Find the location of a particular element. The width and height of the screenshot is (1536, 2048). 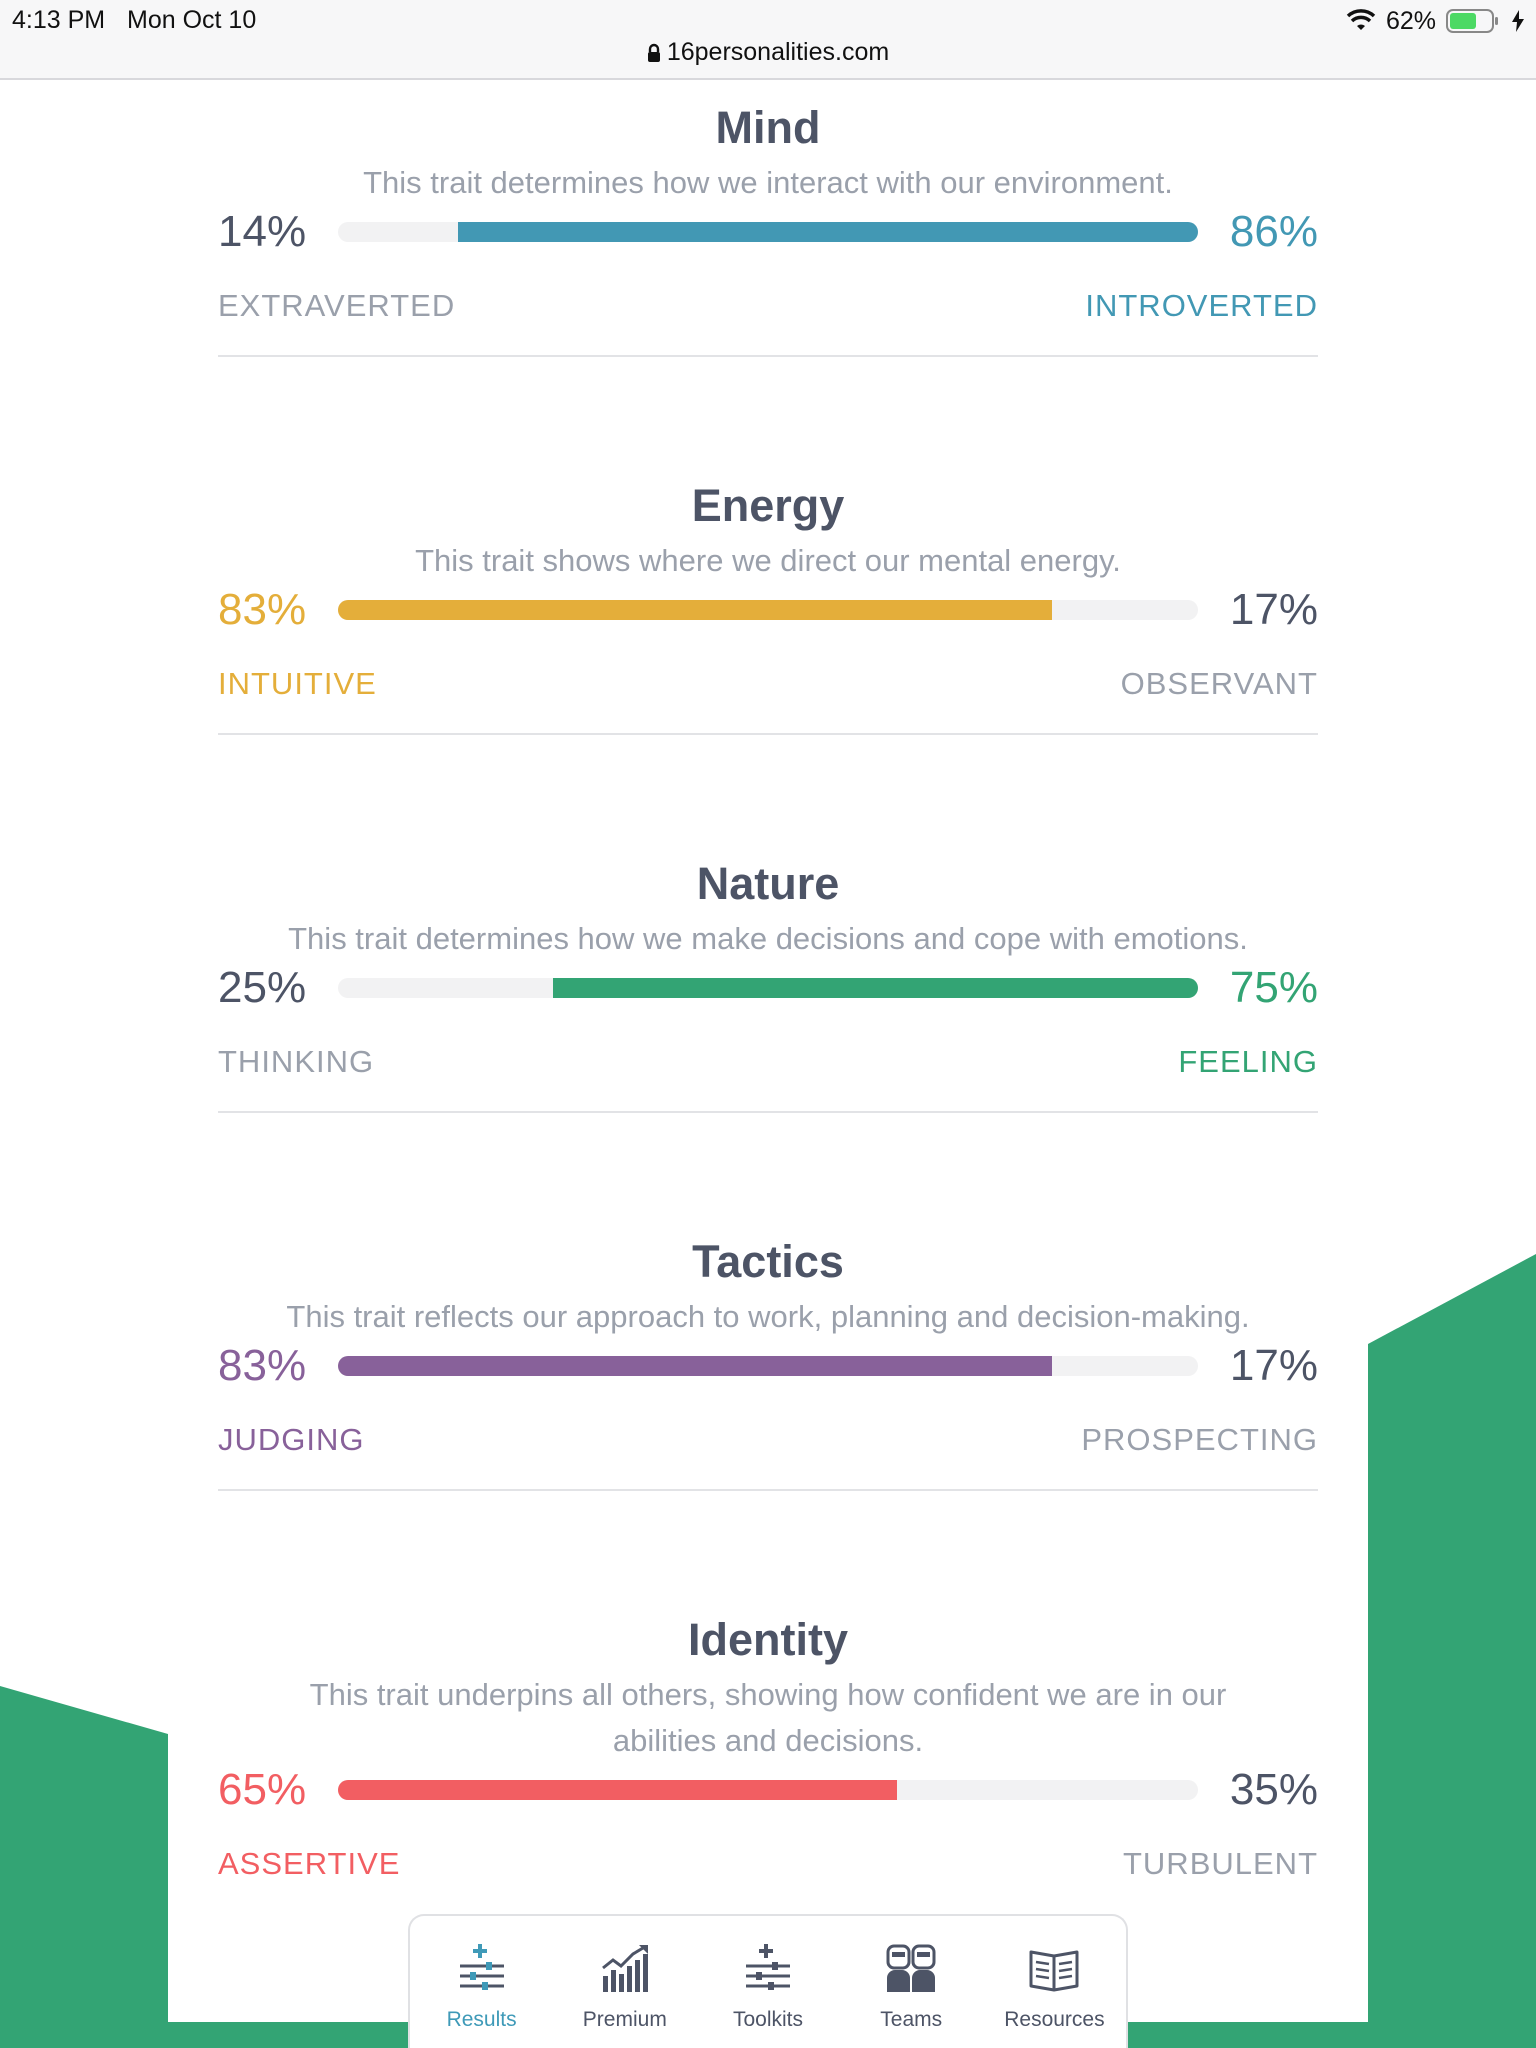

tab-label: Teams is located at coordinates (911, 2019).